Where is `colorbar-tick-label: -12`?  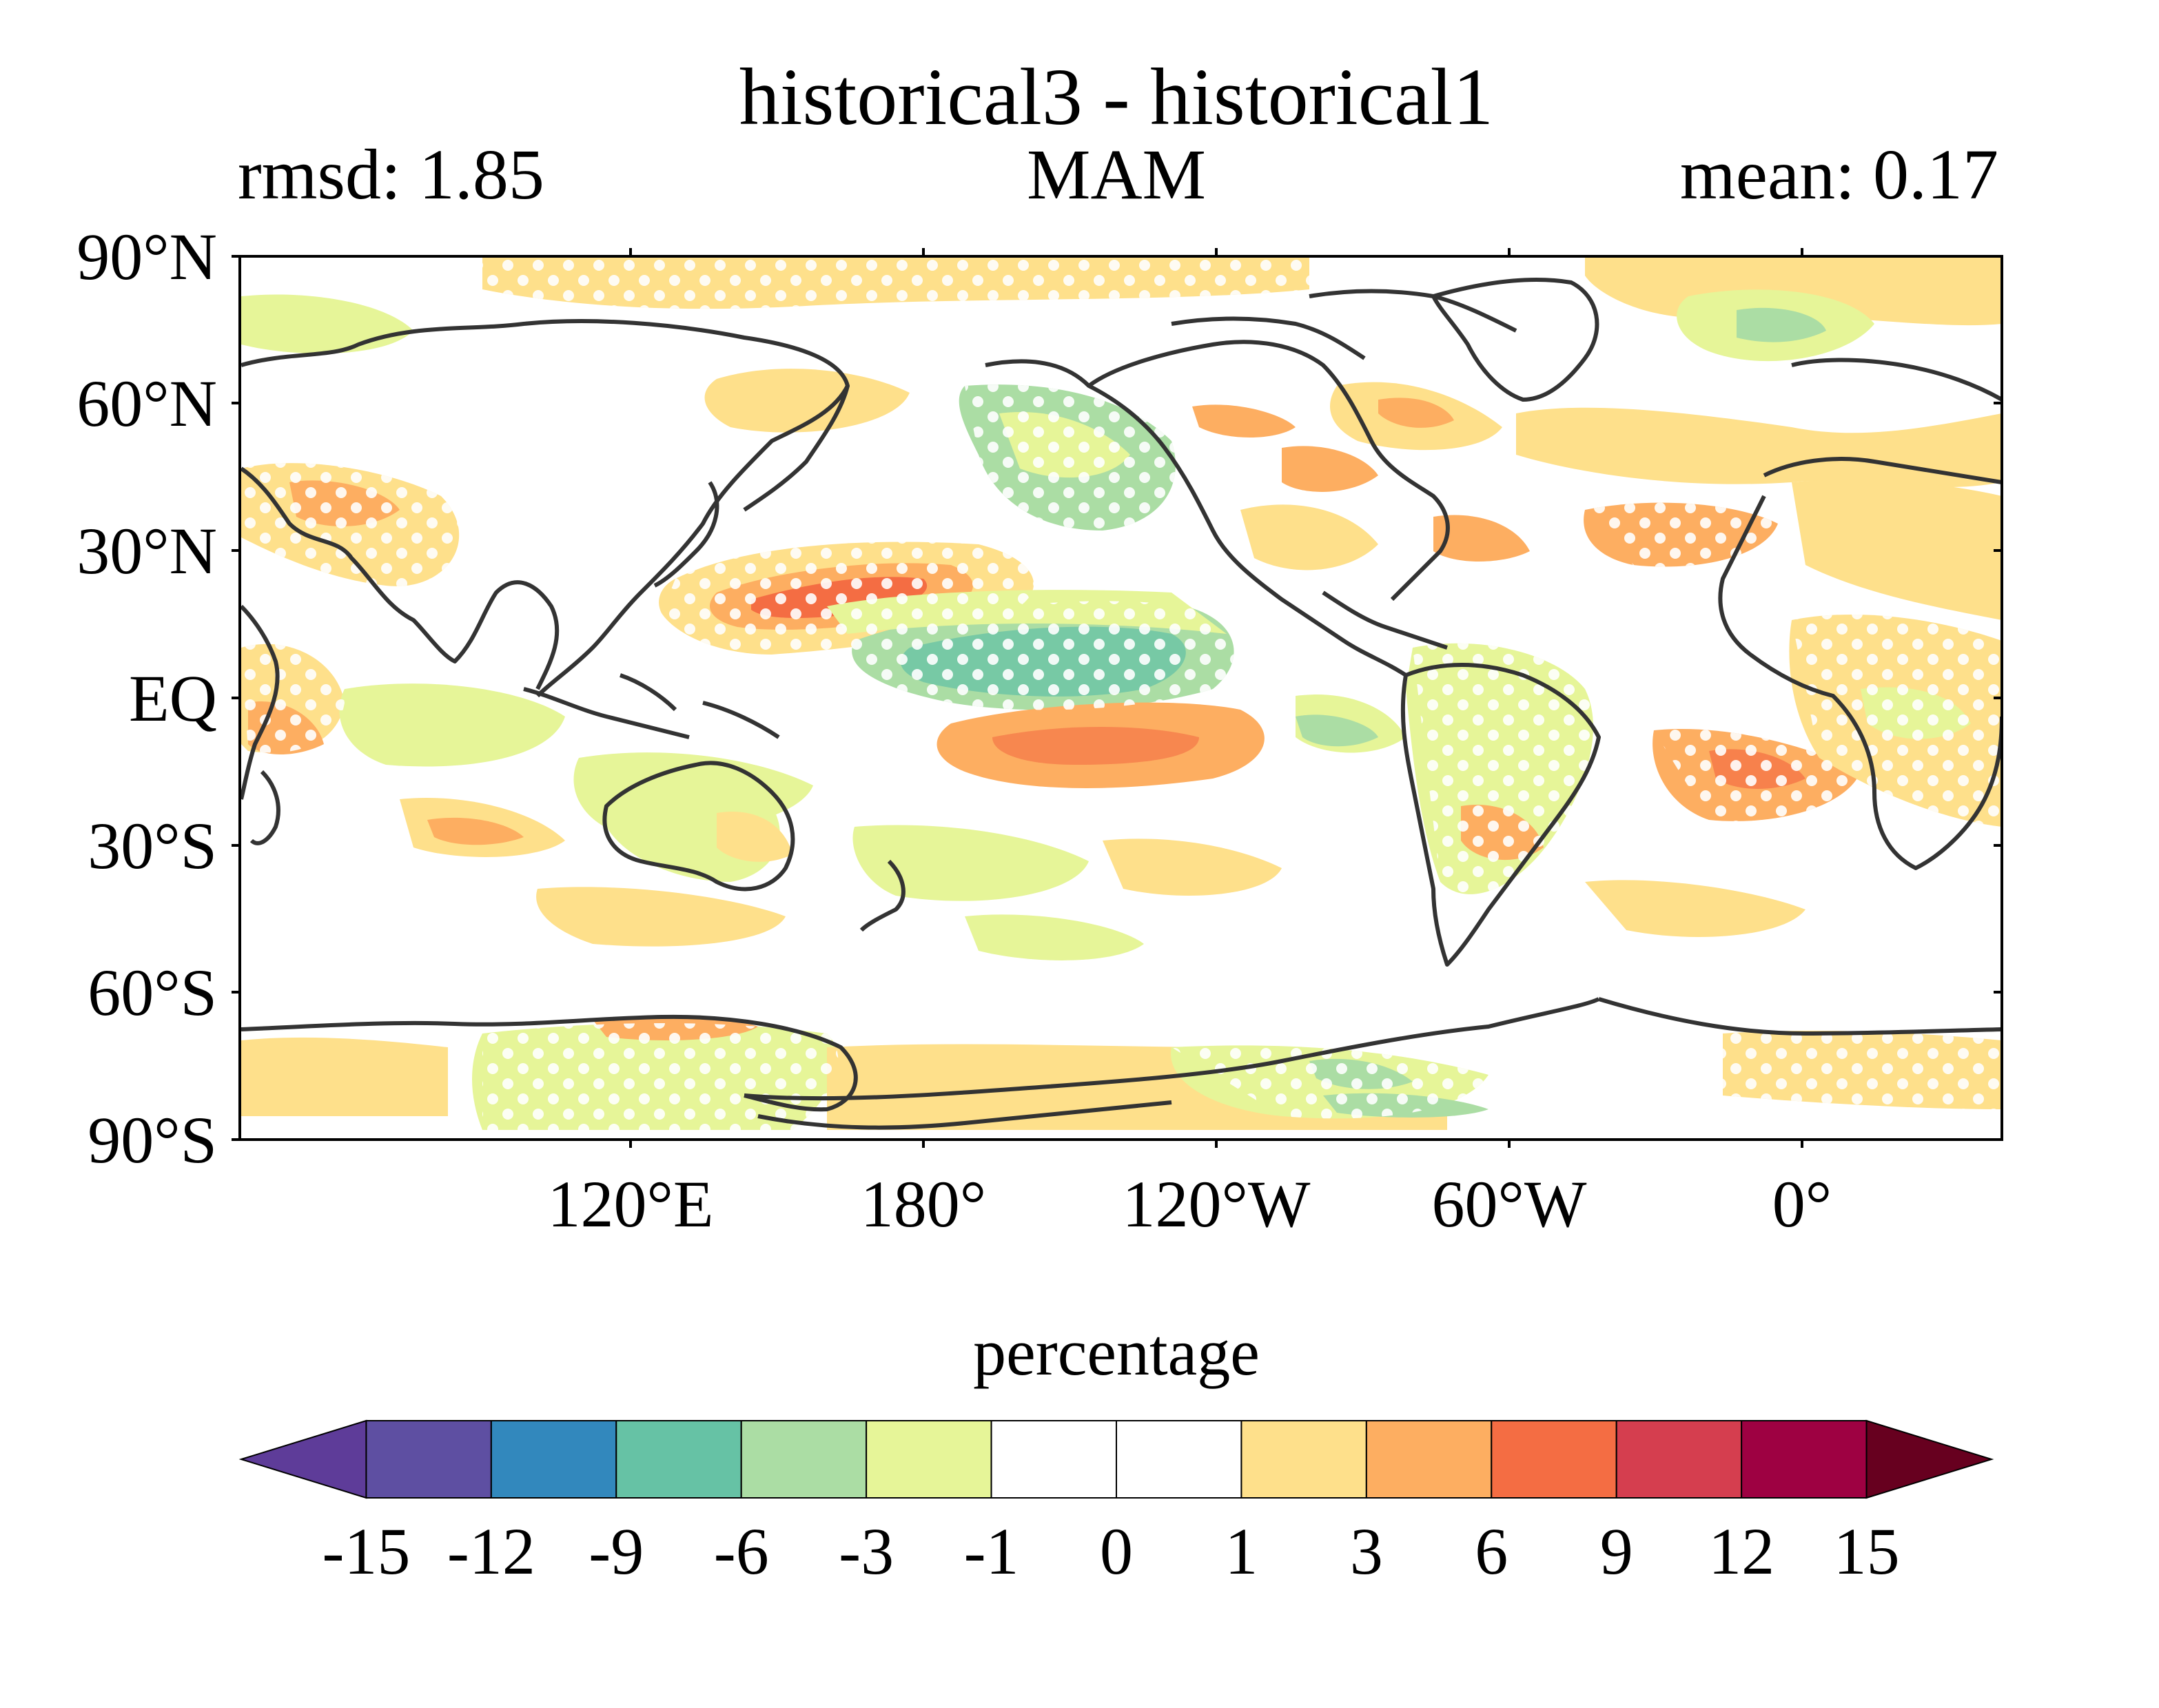
colorbar-tick-label: -12 is located at coordinates (491, 1551).